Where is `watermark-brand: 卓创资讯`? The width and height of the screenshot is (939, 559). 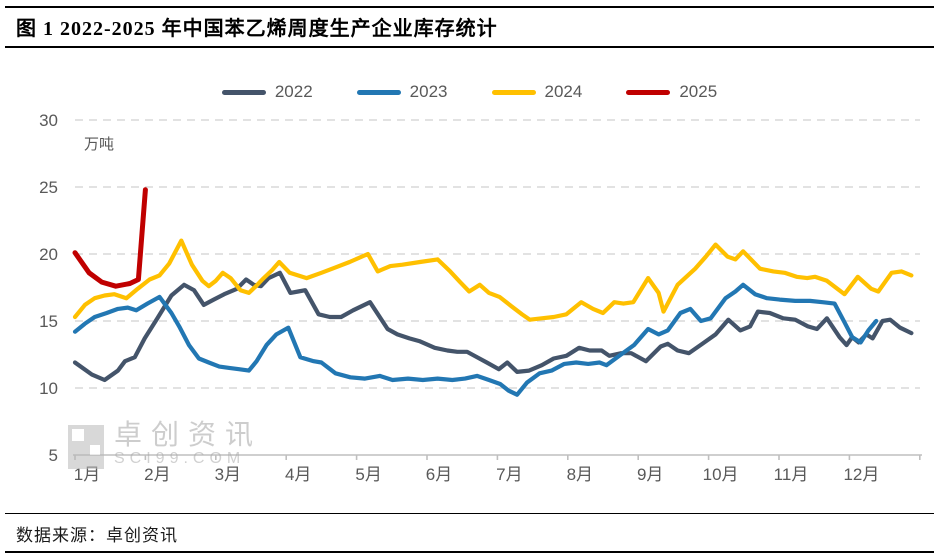
watermark-brand: 卓创资讯 is located at coordinates (188, 434).